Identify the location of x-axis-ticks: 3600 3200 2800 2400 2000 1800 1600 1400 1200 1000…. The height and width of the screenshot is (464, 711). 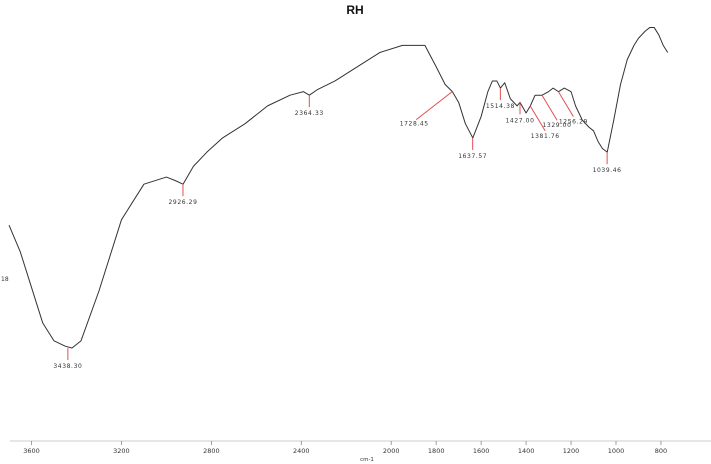
(345, 448).